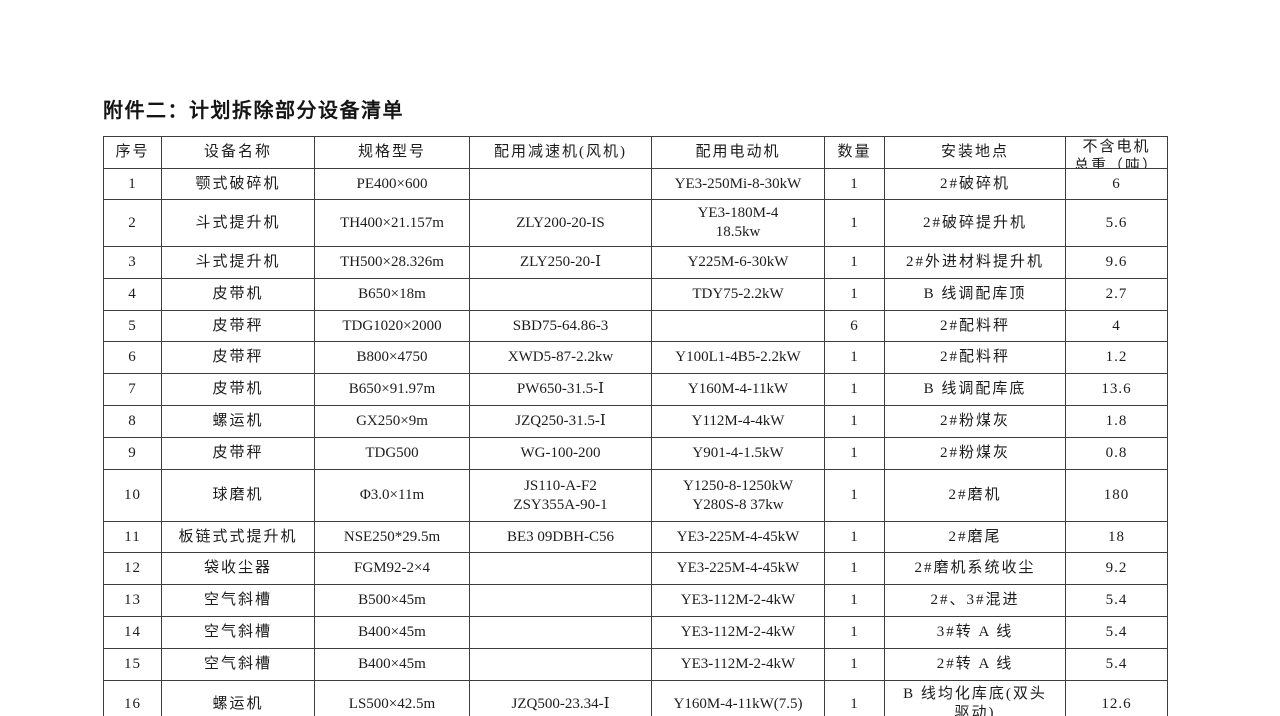 This screenshot has height=716, width=1280. What do you see at coordinates (132, 568) in the screenshot?
I see `cell-seq: 12` at bounding box center [132, 568].